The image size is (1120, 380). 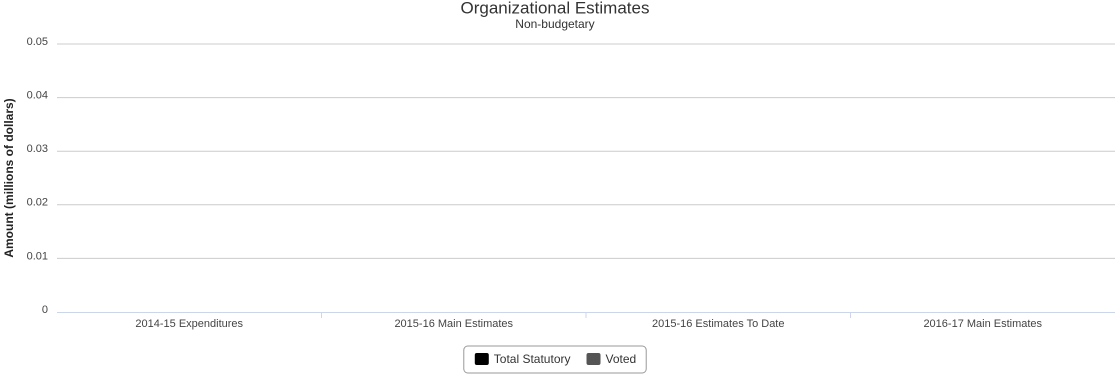 I want to click on legend-box, so click(x=555, y=359).